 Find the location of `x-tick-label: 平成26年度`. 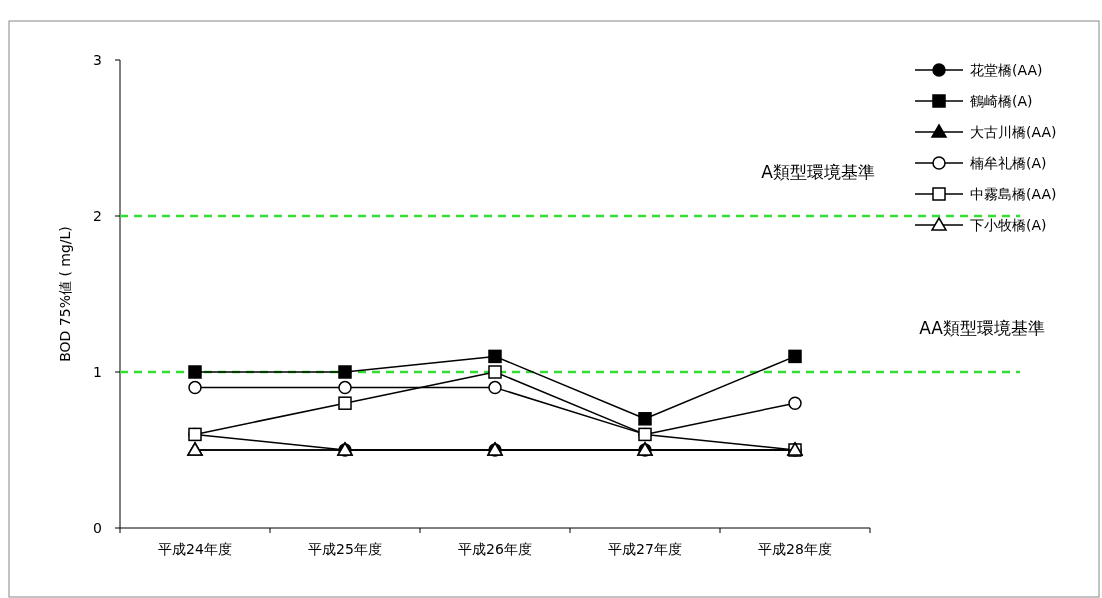

x-tick-label: 平成26年度 is located at coordinates (495, 549).